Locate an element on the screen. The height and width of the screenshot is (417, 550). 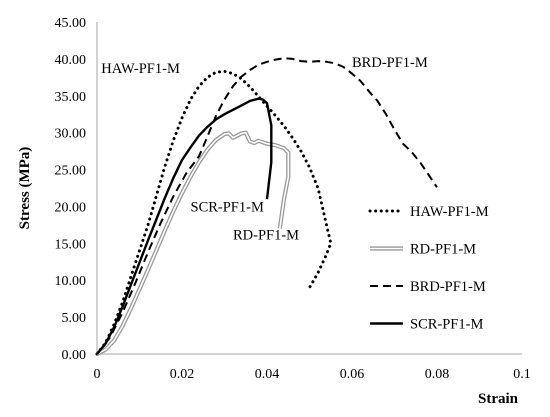
legend-label: HAW-PF1-M is located at coordinates (449, 212).